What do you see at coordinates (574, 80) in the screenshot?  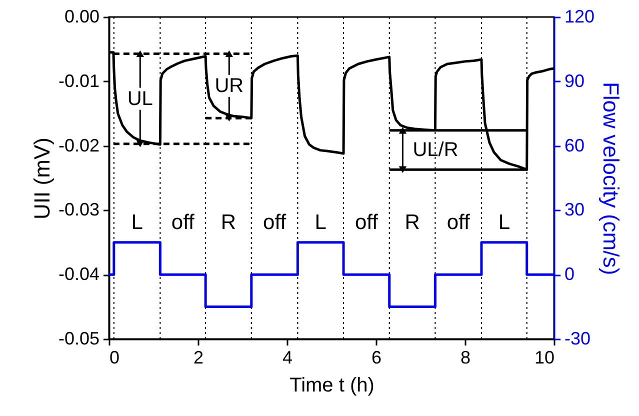 I see `y2-tick-label: 90` at bounding box center [574, 80].